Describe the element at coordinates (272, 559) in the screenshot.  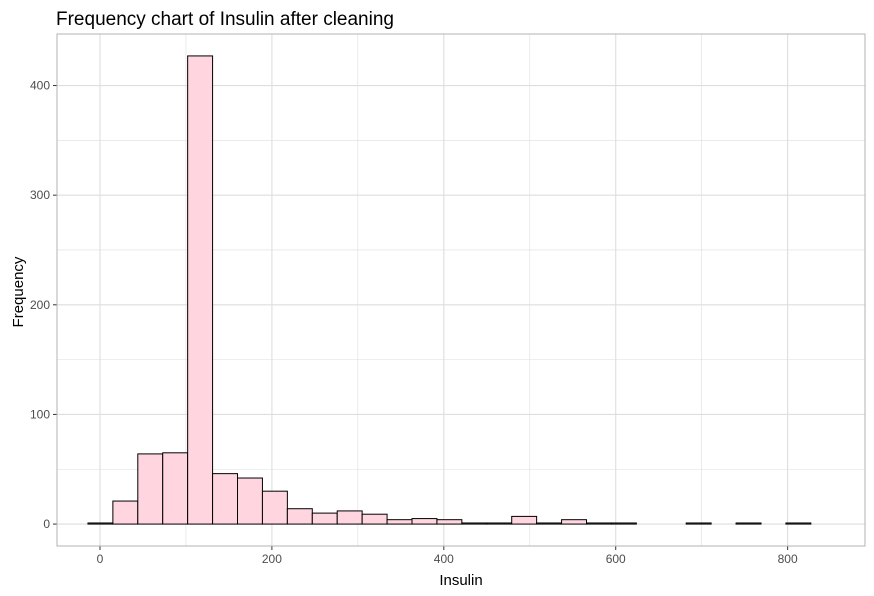
I see `x-tick-label: 200` at that location.